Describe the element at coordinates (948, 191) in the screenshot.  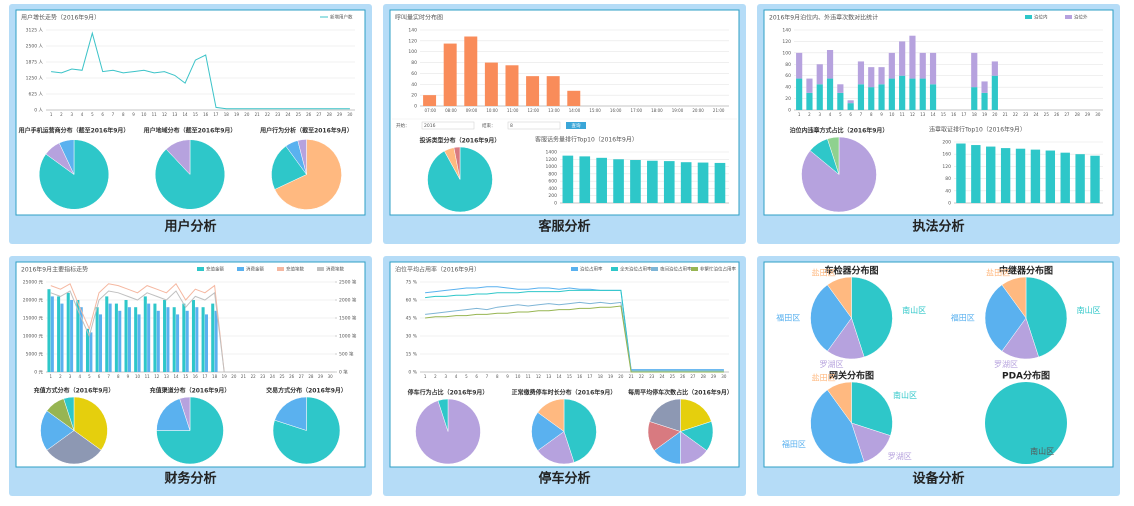
I see `y-tick-label: 40` at that location.